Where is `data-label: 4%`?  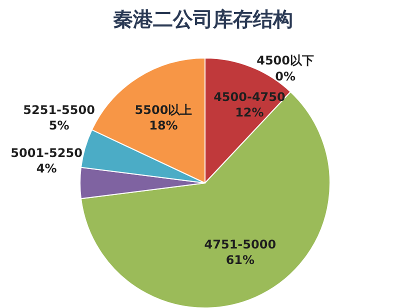
data-label: 4% is located at coordinates (46, 169).